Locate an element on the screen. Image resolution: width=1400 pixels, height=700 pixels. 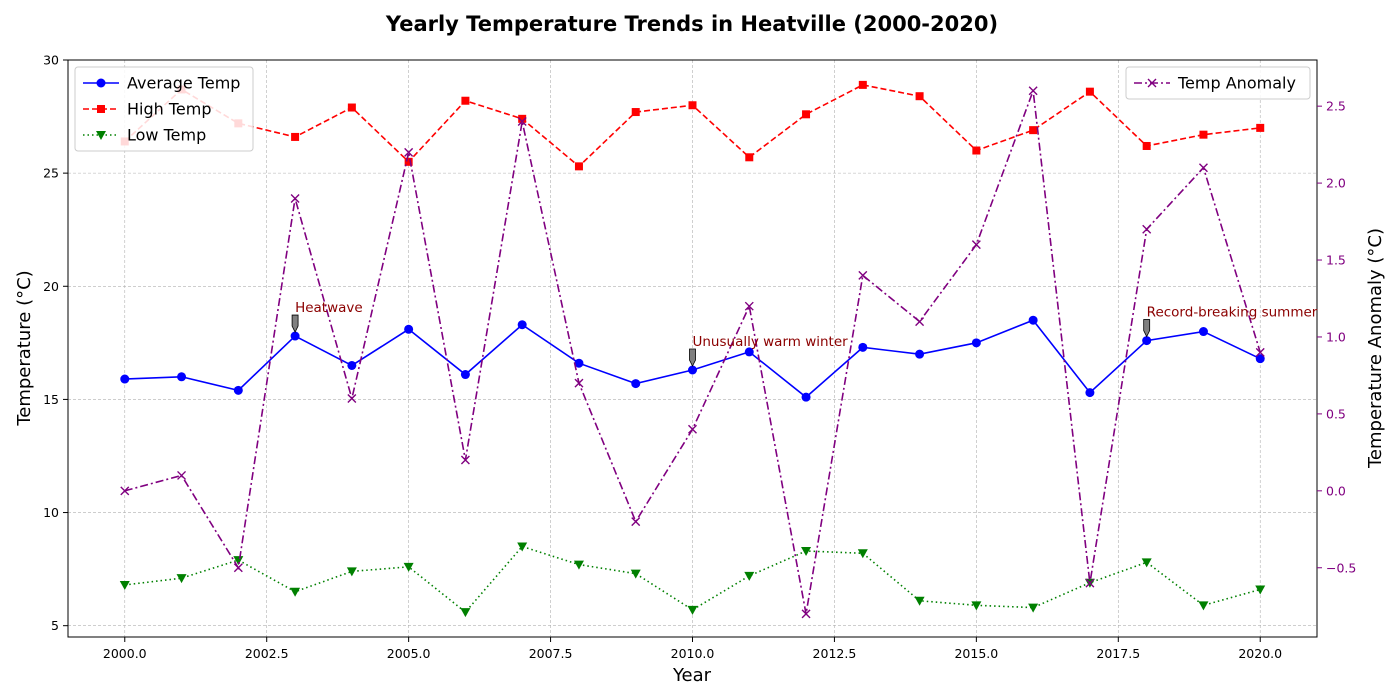
legend-left: Average Temp High Temp Low Temp is located at coordinates (164, 109).